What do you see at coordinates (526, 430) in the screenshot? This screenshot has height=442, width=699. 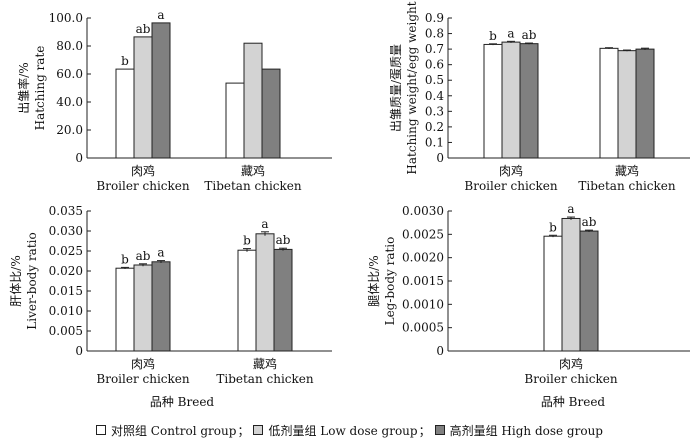 I see `legend-label-high: 高剂量组 High dose group` at bounding box center [526, 430].